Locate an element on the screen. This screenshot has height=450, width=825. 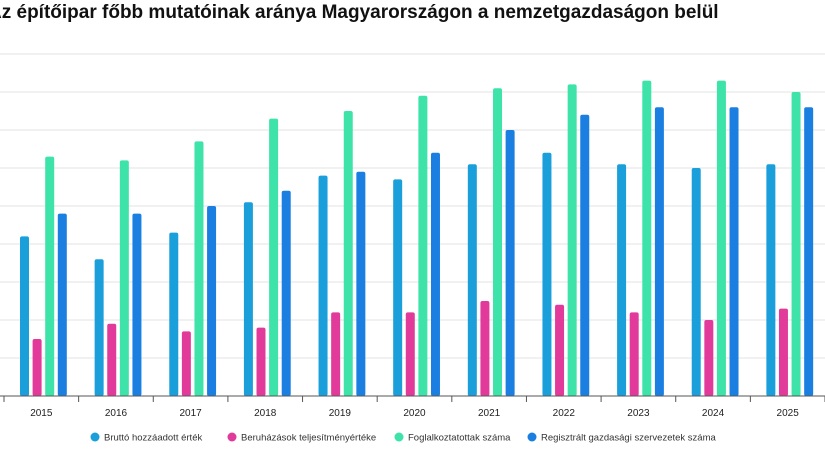
legend-label: Beruházások teljesítményértéke is located at coordinates (308, 438).